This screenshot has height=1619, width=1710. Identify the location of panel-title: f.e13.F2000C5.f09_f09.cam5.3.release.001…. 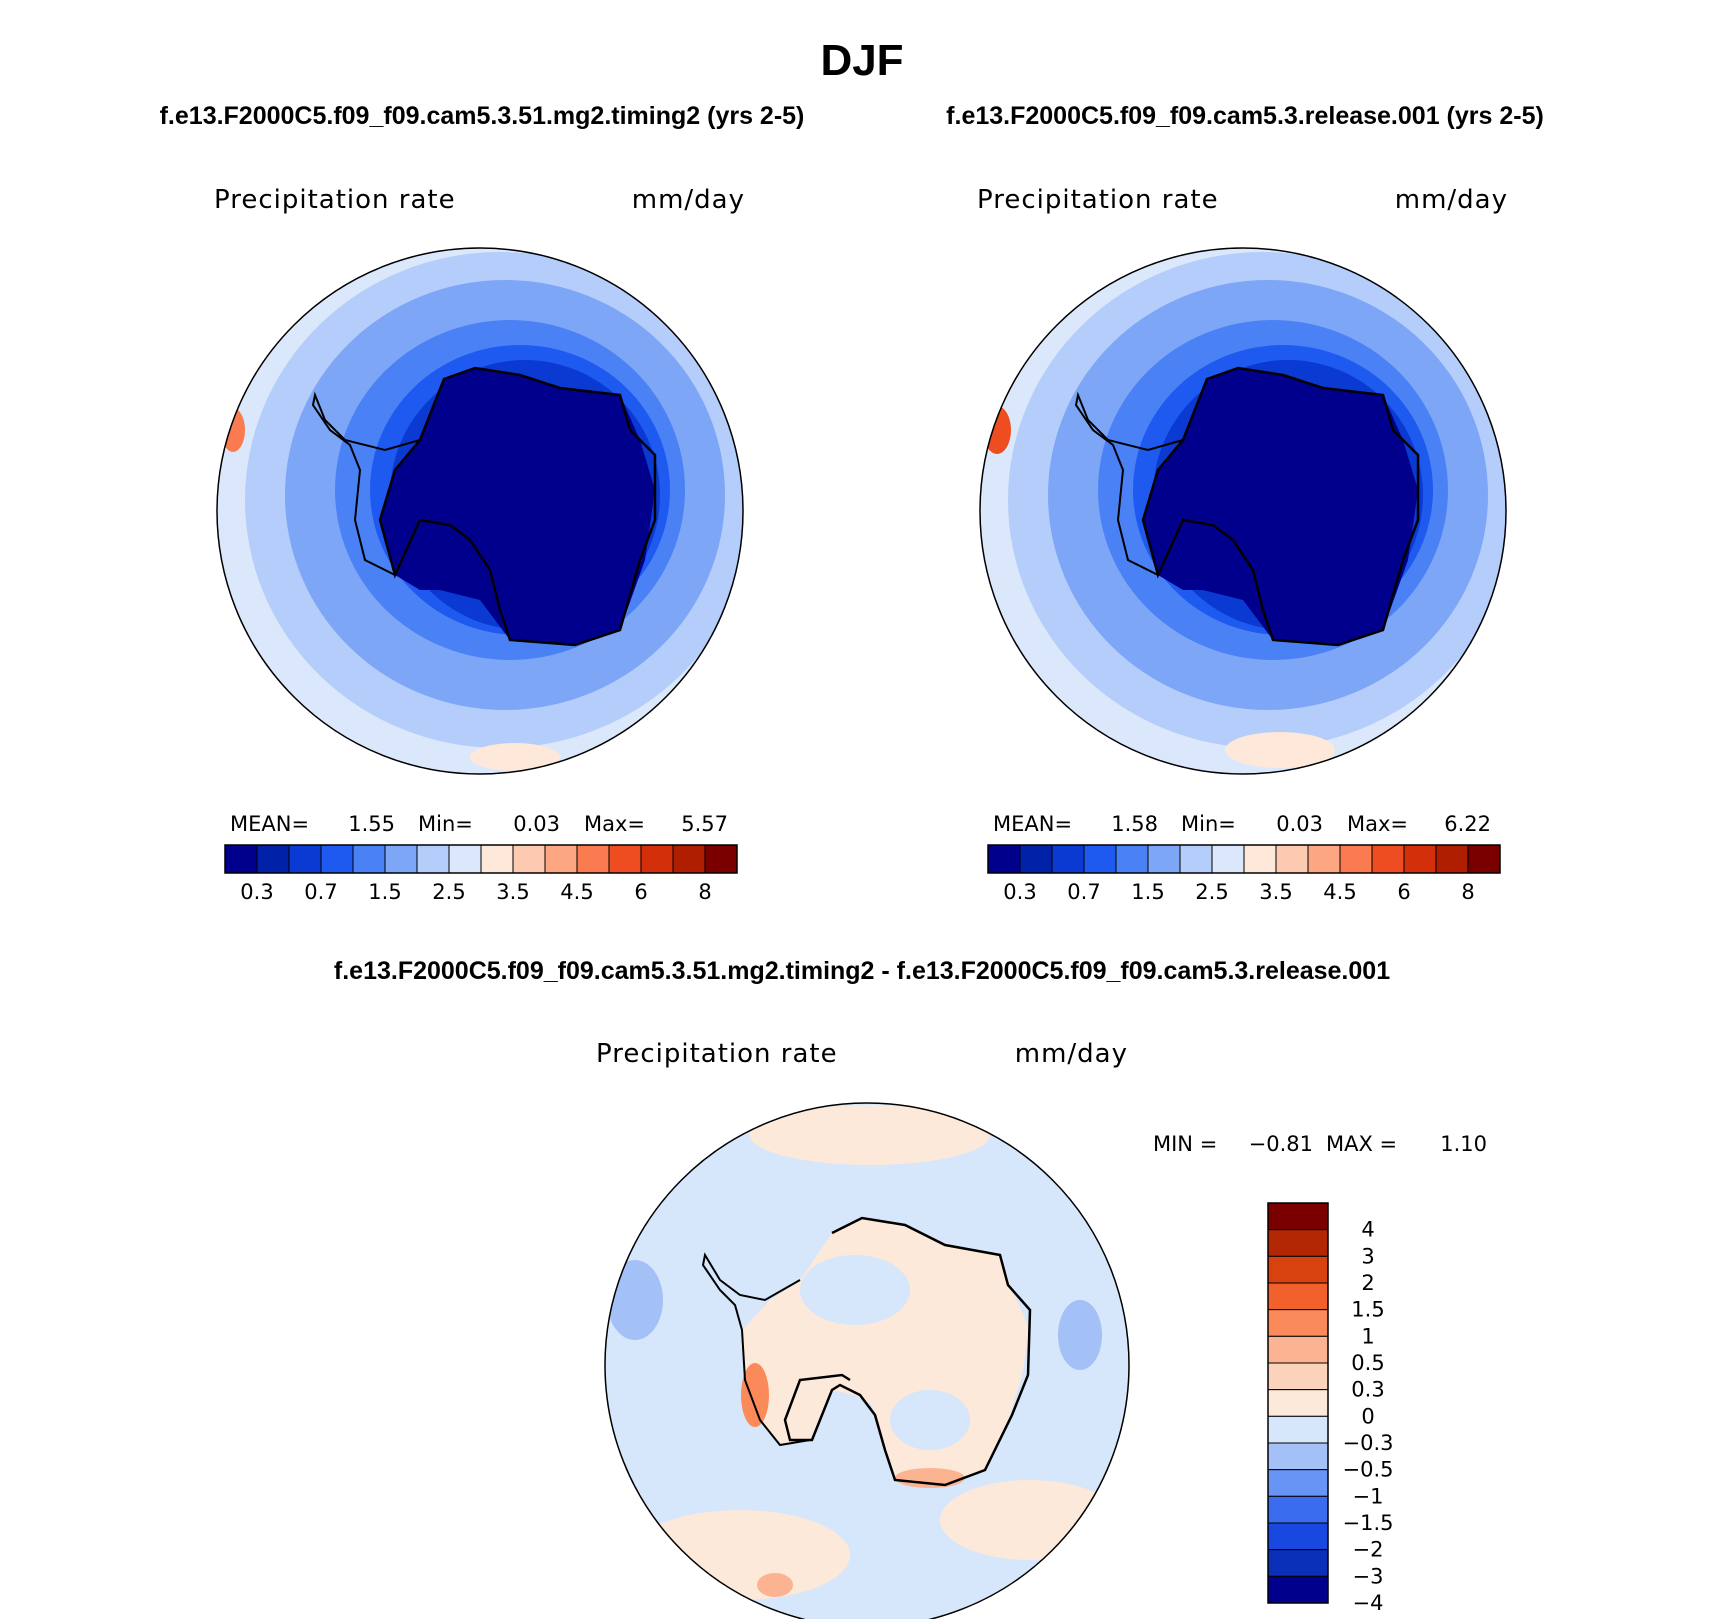
(1245, 116).